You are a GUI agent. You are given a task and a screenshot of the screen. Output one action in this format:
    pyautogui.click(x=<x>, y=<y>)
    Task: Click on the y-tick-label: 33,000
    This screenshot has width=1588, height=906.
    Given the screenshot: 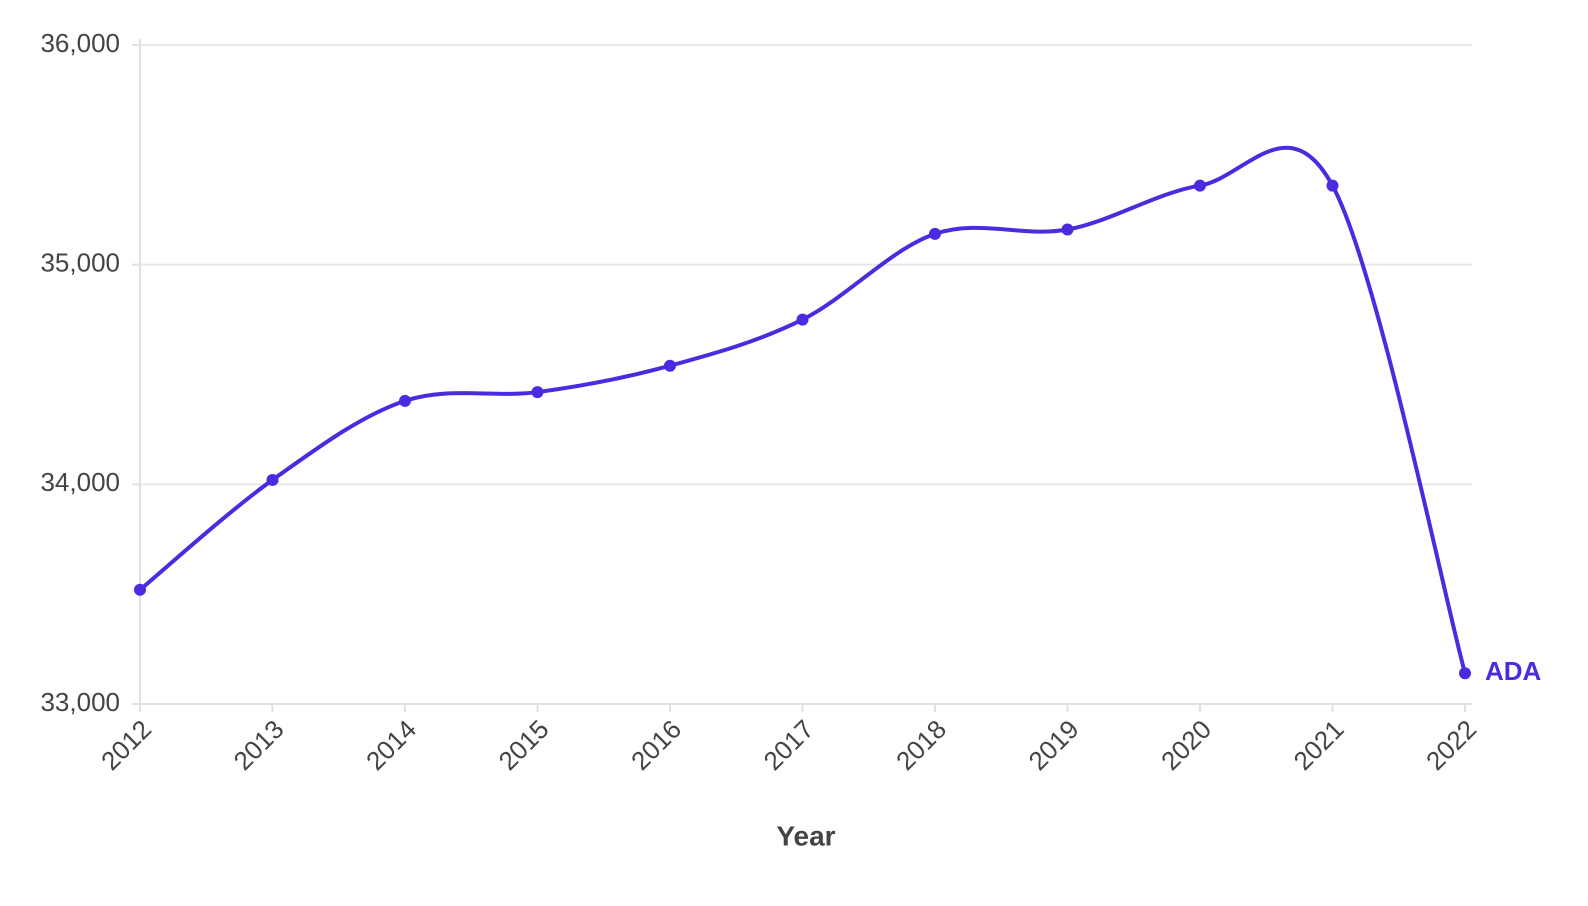 What is the action you would take?
    pyautogui.click(x=80, y=702)
    